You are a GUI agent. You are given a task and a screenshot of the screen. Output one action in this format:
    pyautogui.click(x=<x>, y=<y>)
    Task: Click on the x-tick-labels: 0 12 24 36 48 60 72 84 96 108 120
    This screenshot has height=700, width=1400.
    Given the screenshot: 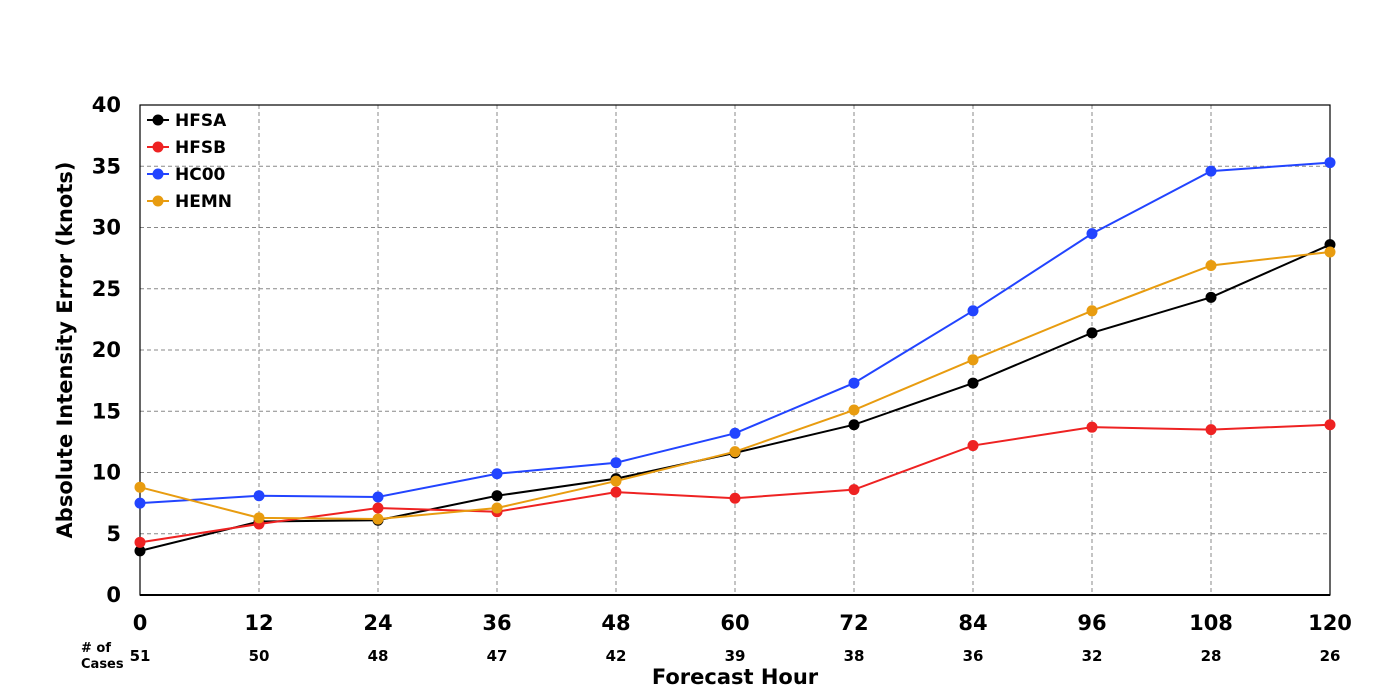 What is the action you would take?
    pyautogui.click(x=742, y=623)
    